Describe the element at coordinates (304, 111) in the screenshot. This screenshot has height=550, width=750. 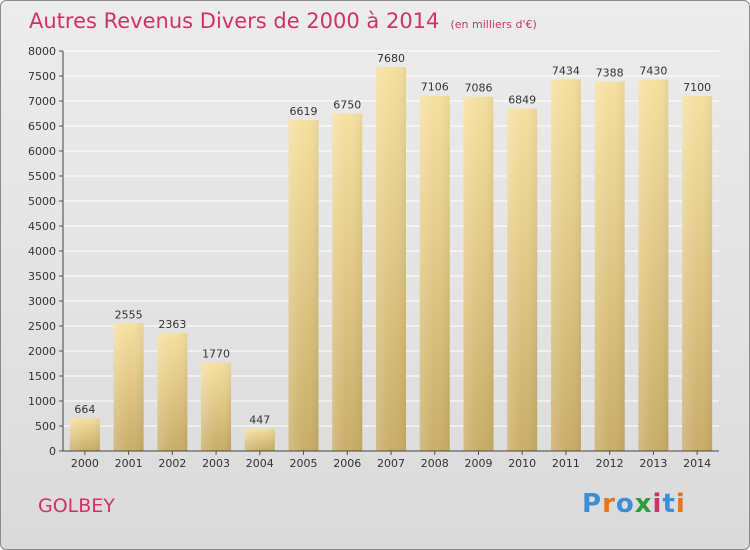
I see `data-label: 6619` at that location.